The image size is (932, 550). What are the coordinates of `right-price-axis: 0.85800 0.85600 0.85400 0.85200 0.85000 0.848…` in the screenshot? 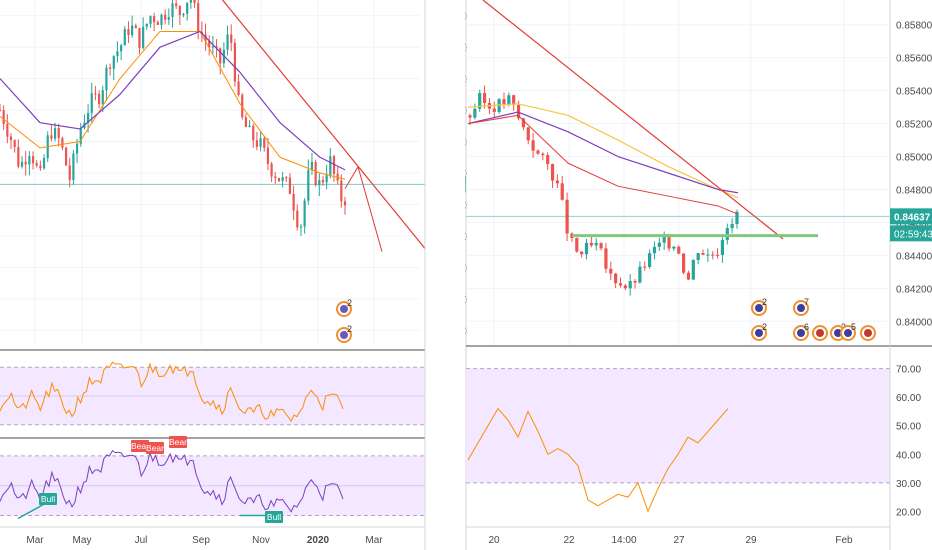 It's located at (910, 275).